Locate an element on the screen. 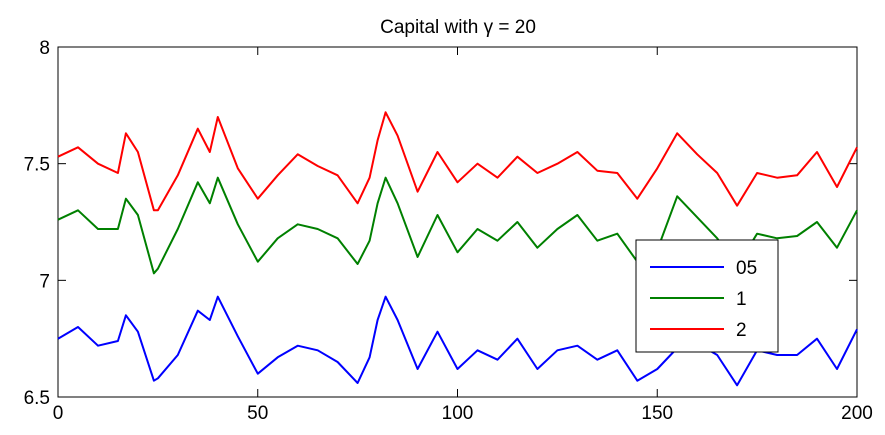  y-tick-label: 7.5 is located at coordinates (37, 165).